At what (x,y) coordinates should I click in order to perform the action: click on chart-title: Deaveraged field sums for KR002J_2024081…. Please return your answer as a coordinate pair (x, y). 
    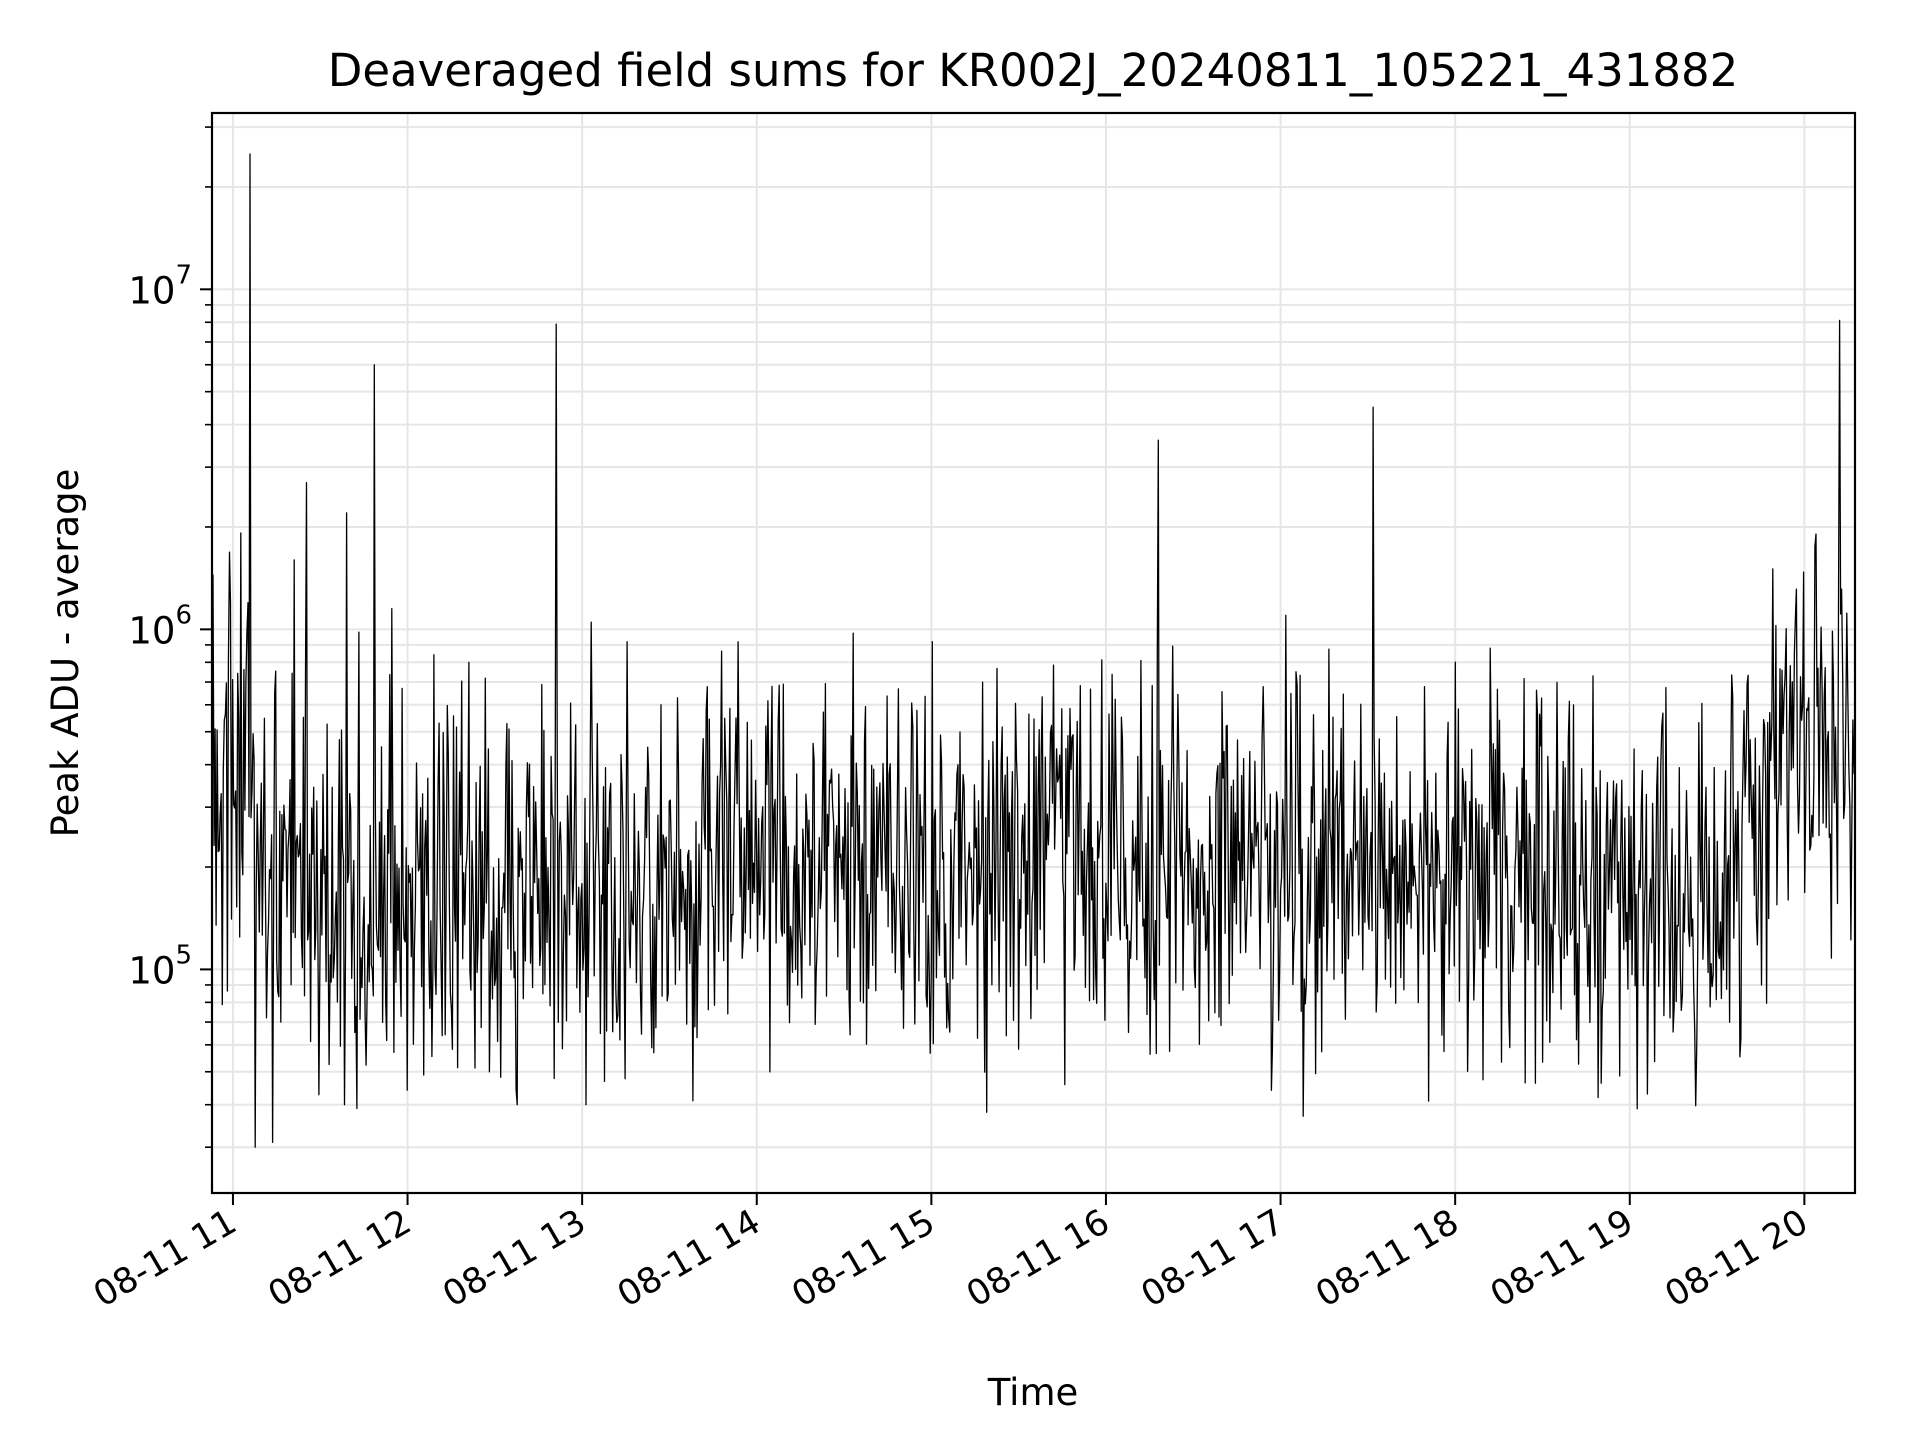
    Looking at the image, I should click on (1033, 70).